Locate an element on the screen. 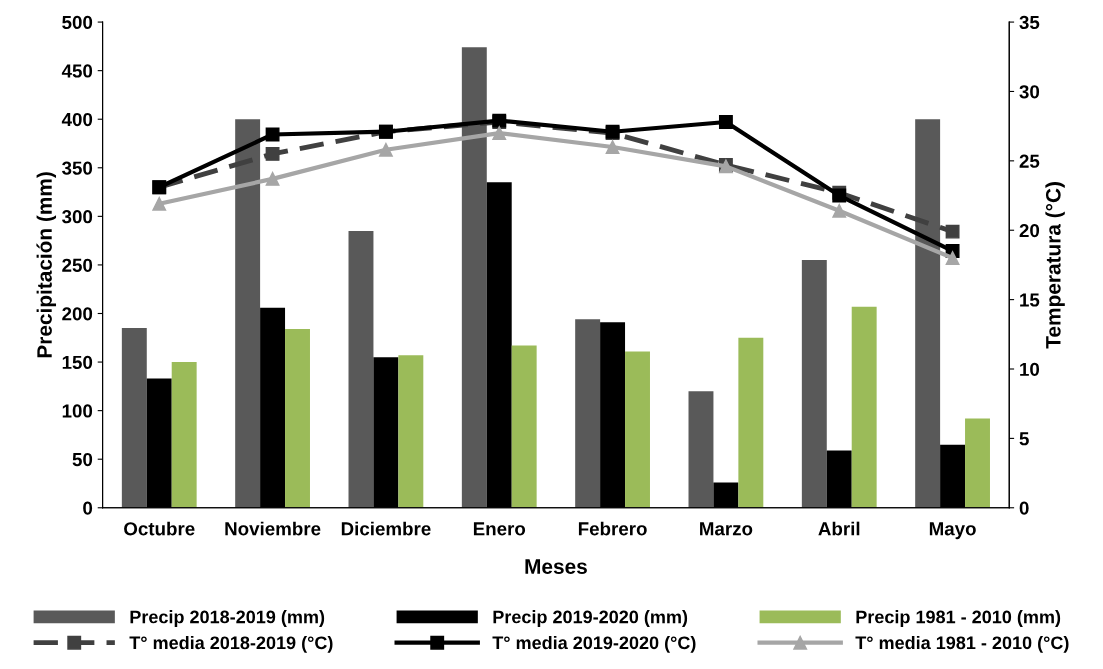  x-tick-label: Febrero is located at coordinates (612, 528).